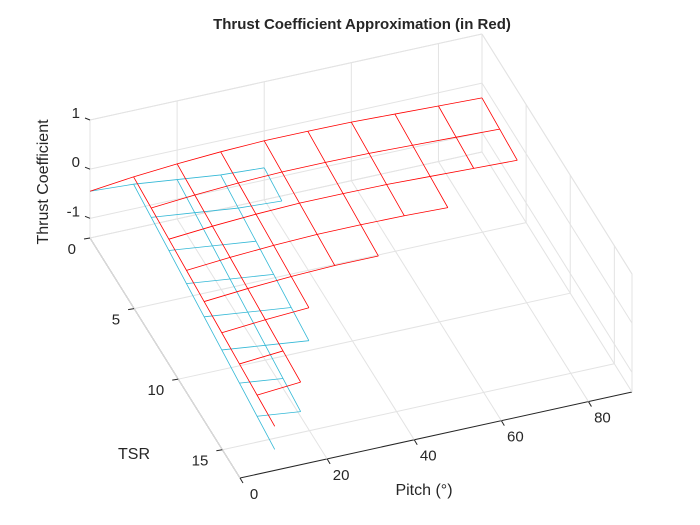 This screenshot has height=525, width=700. Describe the element at coordinates (200, 461) in the screenshot. I see `y-tick-label: 15` at that location.